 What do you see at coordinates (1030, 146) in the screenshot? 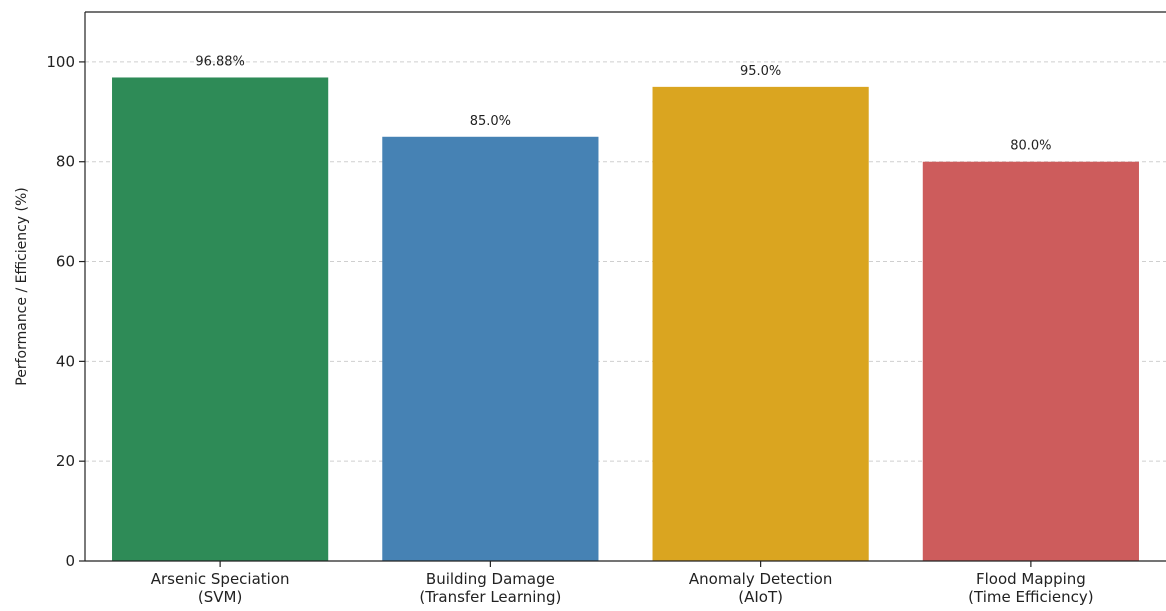
I see `bar-value-label-4: 80.0%` at bounding box center [1030, 146].